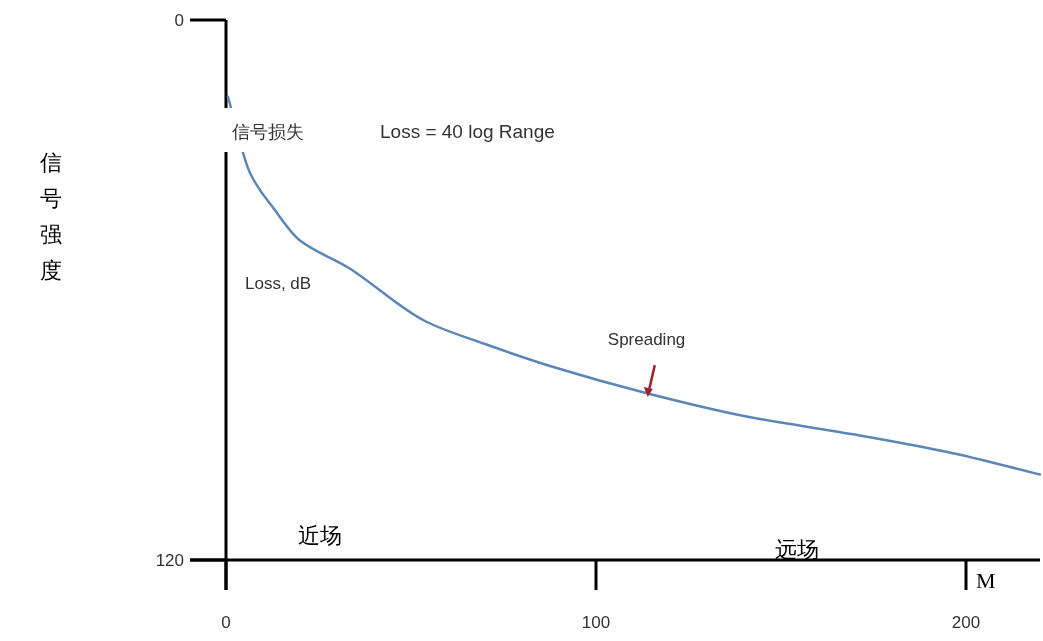 The width and height of the screenshot is (1043, 641). I want to click on annotation: Loss, dB, so click(278, 283).